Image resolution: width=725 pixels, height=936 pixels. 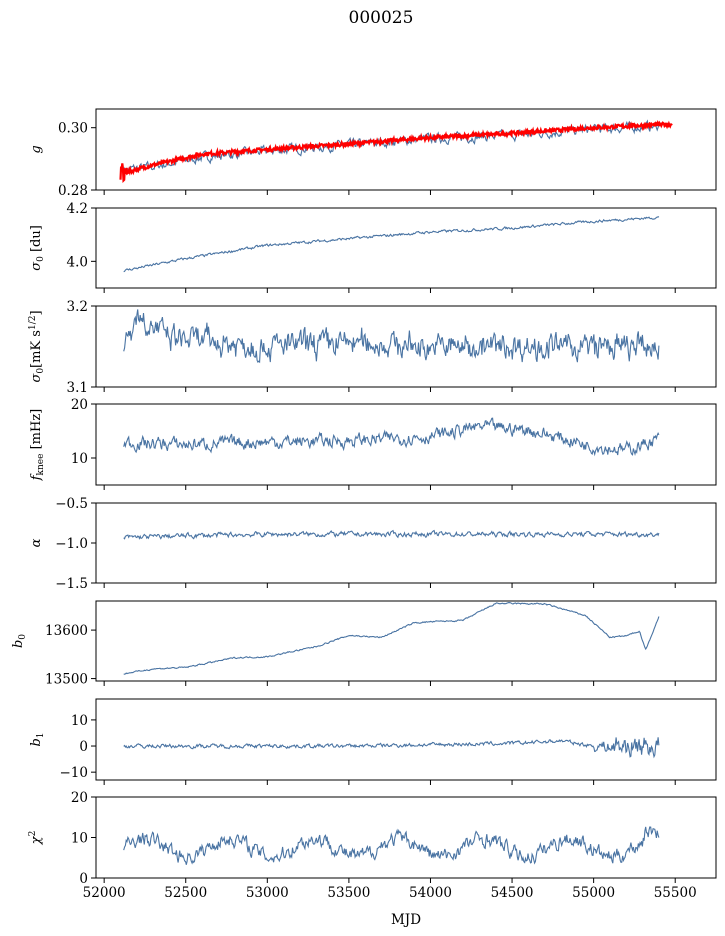 I want to click on x-tick-label-2: 53000, so click(x=267, y=893).